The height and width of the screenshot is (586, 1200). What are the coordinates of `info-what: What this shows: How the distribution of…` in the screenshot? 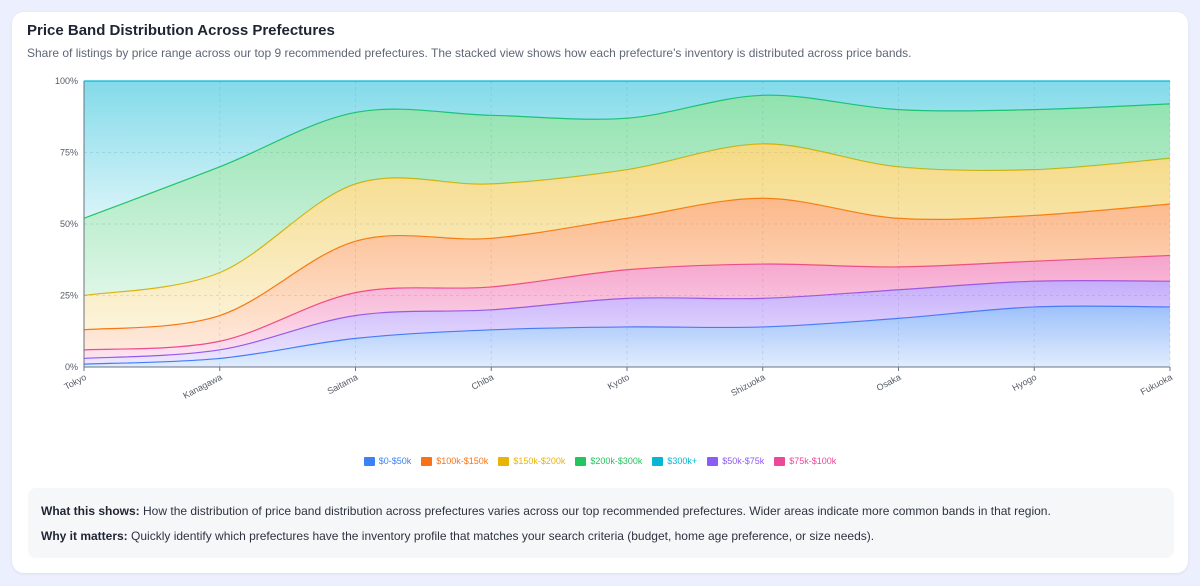 It's located at (546, 511).